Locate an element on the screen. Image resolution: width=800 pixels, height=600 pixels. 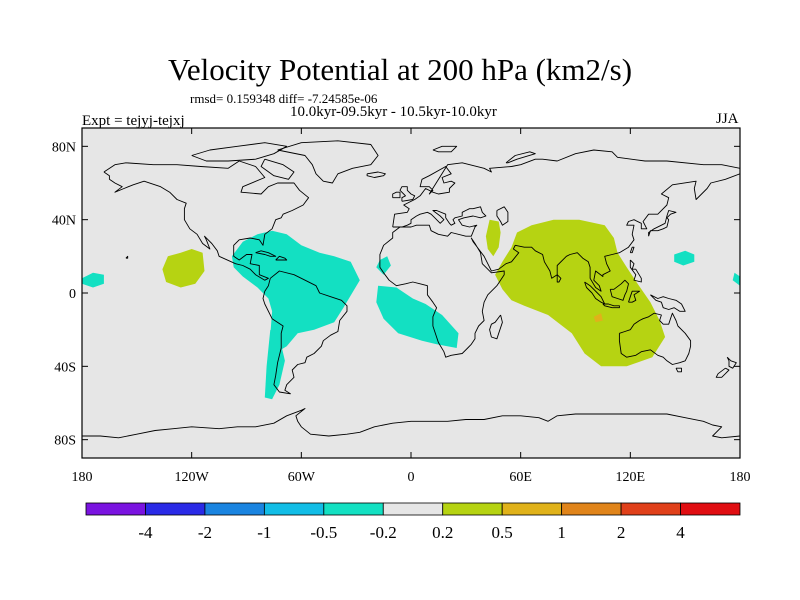
coastline-madagascar is located at coordinates (496, 327).